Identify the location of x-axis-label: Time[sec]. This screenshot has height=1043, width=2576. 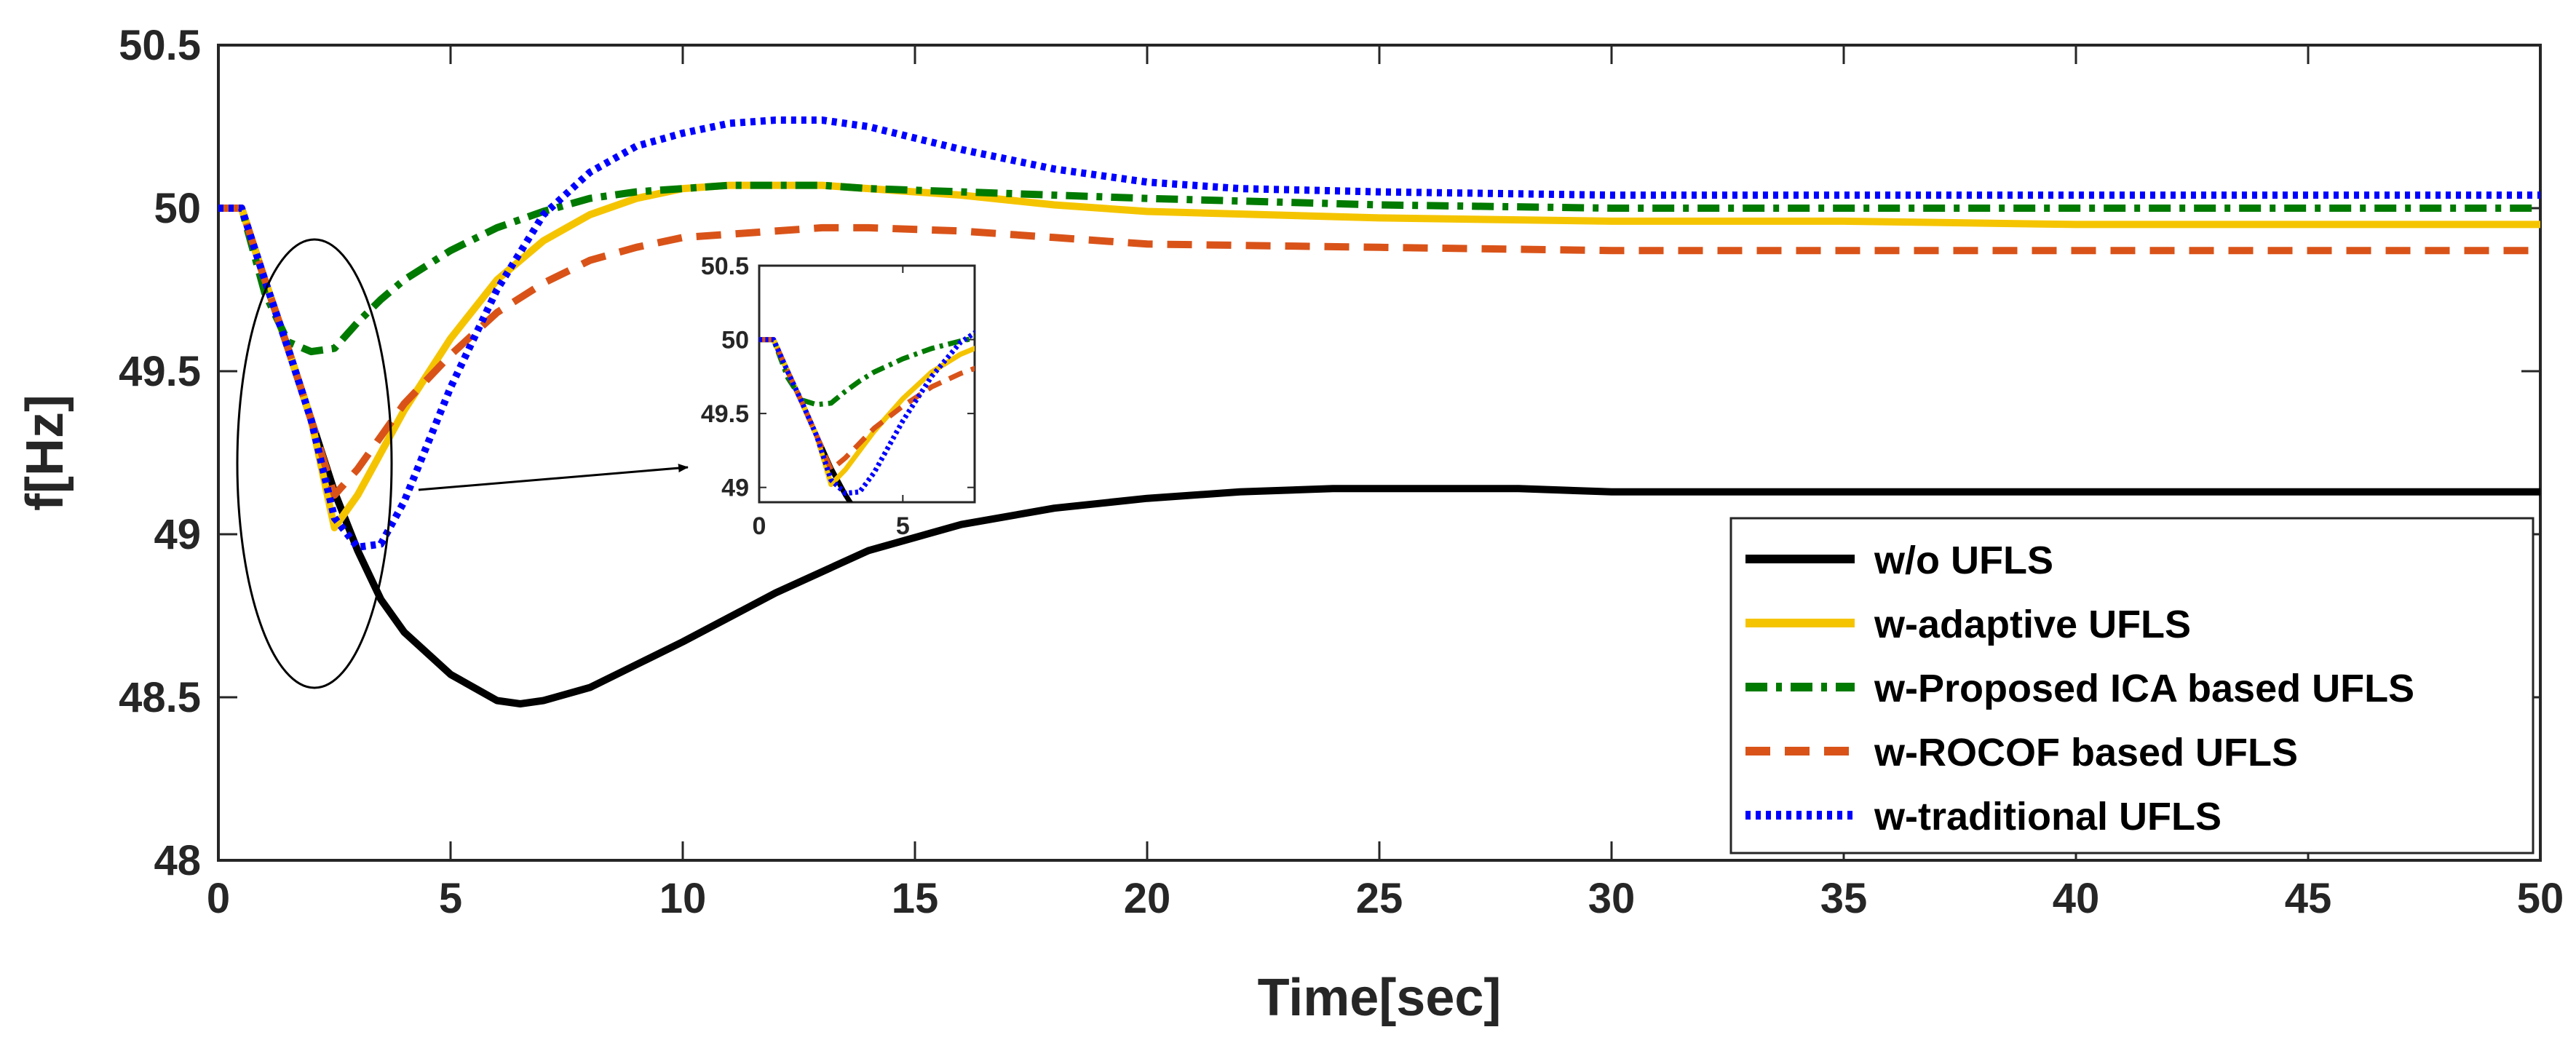
(1380, 998).